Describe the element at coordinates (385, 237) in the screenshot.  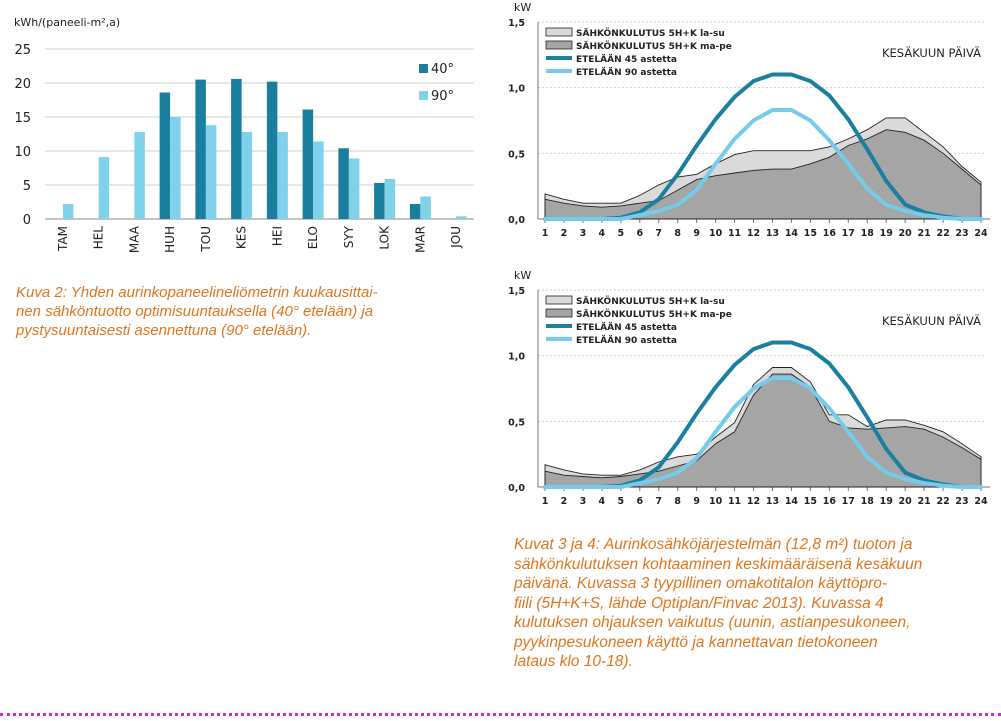
I see `x-tick-label: LOK` at that location.